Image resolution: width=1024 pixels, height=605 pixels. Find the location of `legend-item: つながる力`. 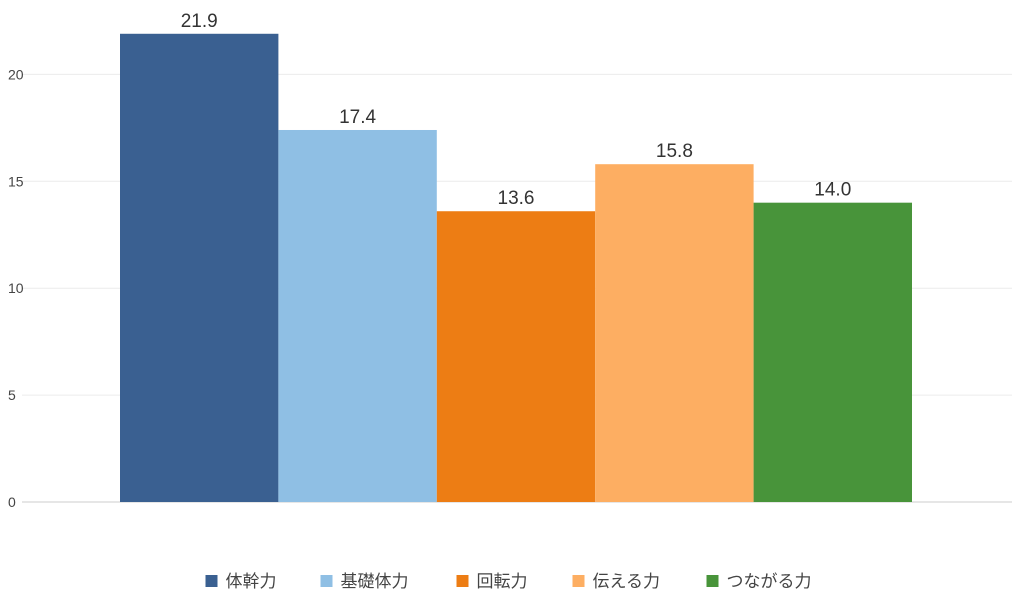

legend-item: つながる力 is located at coordinates (759, 582).